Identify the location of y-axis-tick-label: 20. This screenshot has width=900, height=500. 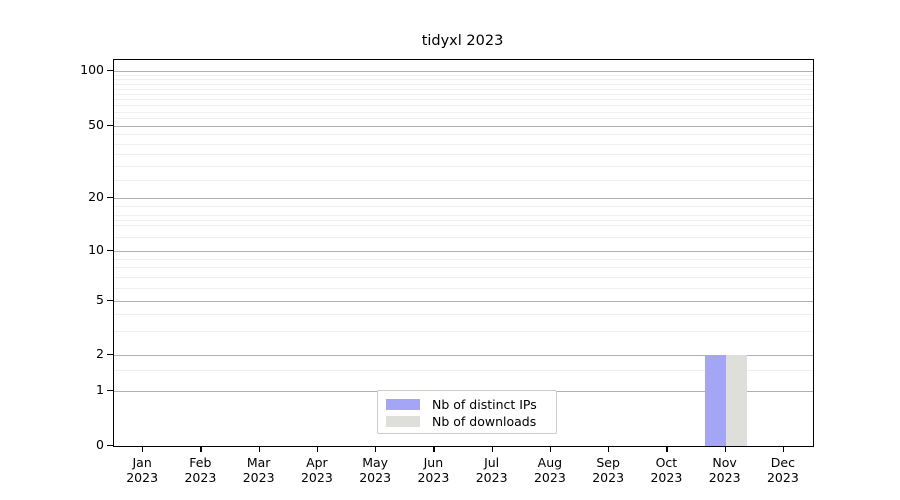
(96, 196).